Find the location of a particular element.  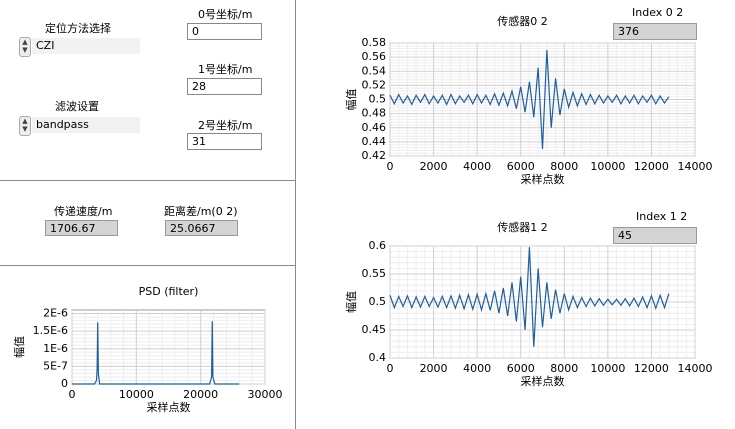

numeric-control: 28 is located at coordinates (224, 86).